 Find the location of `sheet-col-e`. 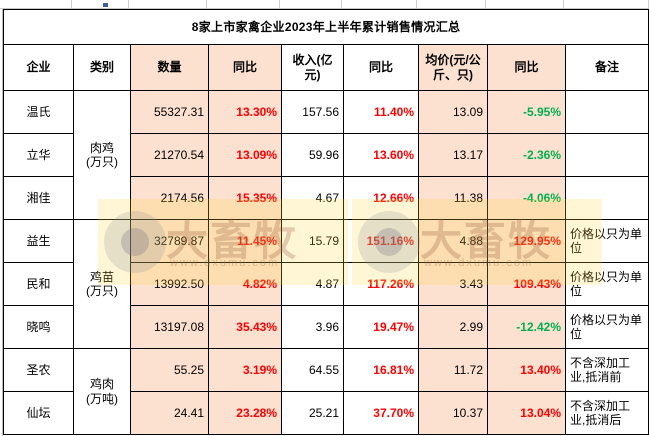

sheet-col-e is located at coordinates (311, 4).